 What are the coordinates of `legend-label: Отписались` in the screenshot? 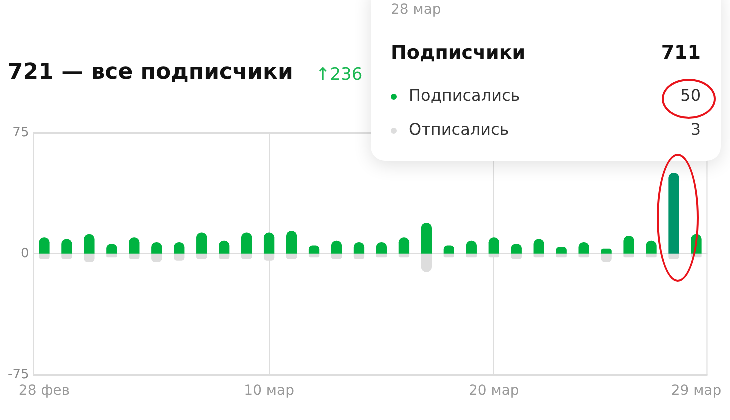 It's located at (459, 129).